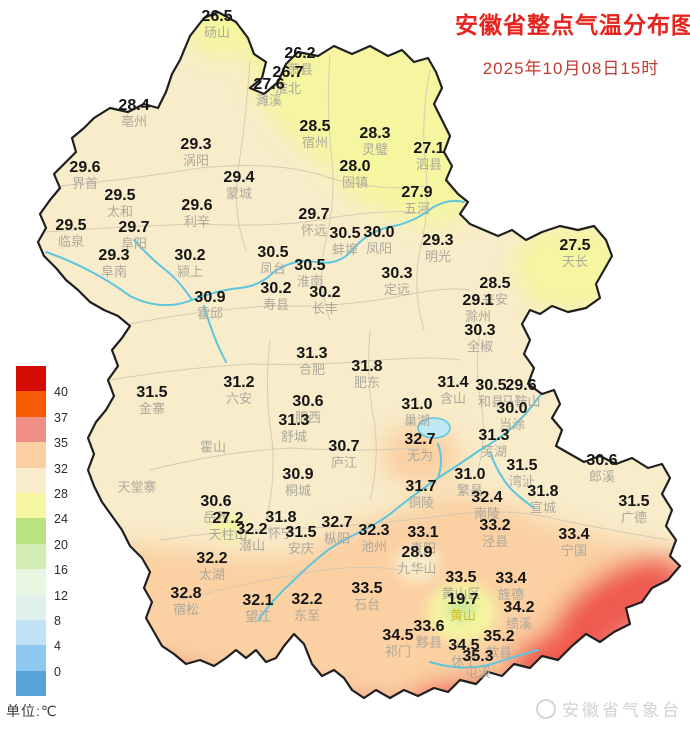 The width and height of the screenshot is (690, 729). I want to click on legend-band: 40, so click(42, 382).